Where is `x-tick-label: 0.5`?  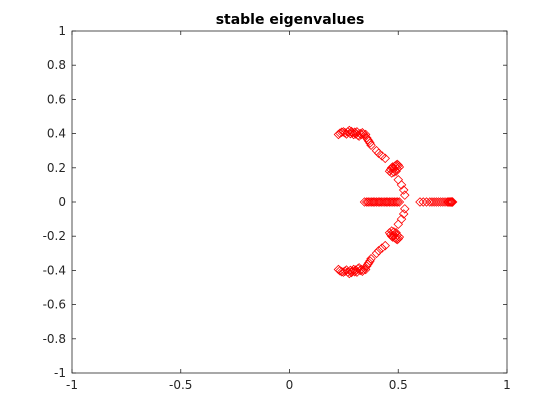 x-tick-label: 0.5 is located at coordinates (398, 385).